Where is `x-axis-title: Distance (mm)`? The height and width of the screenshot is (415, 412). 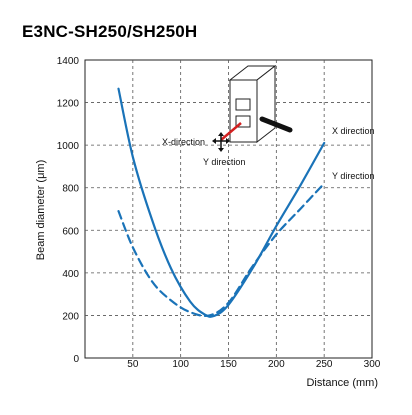
x-axis-title: Distance (mm) is located at coordinates (342, 383).